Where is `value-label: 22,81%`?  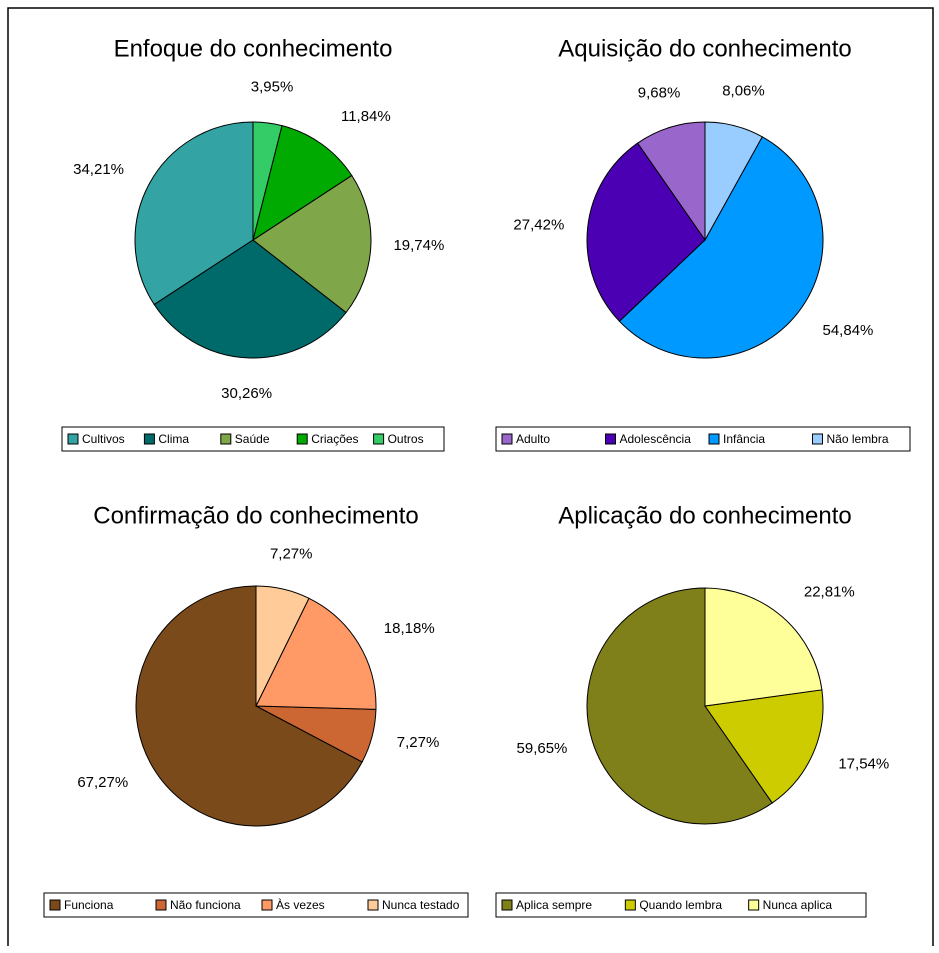
value-label: 22,81% is located at coordinates (829, 591).